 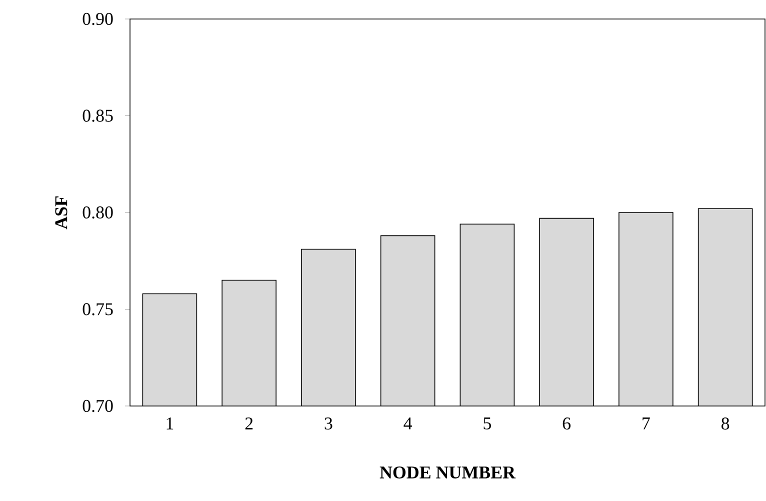 What do you see at coordinates (97, 19) in the screenshot?
I see `y-tick-label: 0.90` at bounding box center [97, 19].